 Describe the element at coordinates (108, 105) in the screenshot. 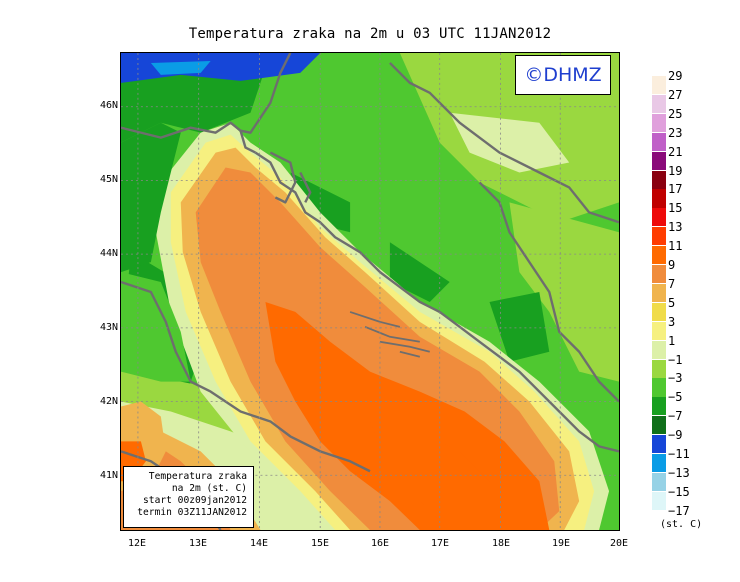

I see `lat-label-46n: 46N` at that location.